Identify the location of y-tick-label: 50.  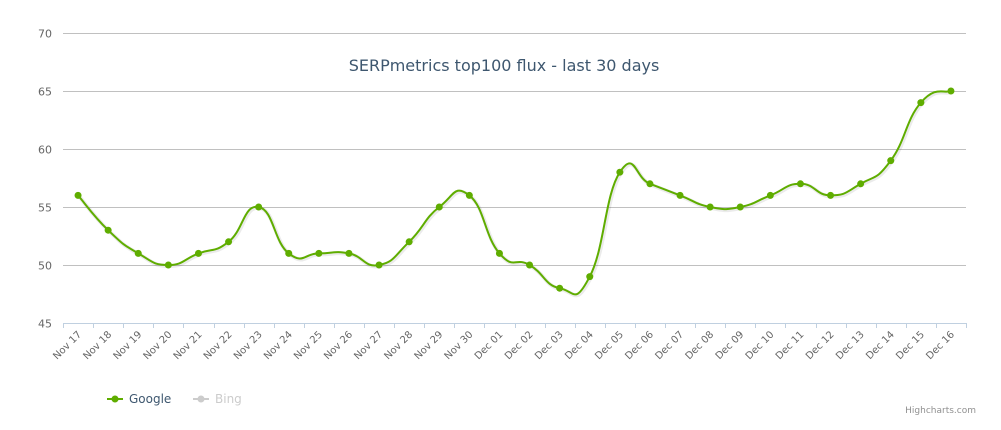
(45, 266).